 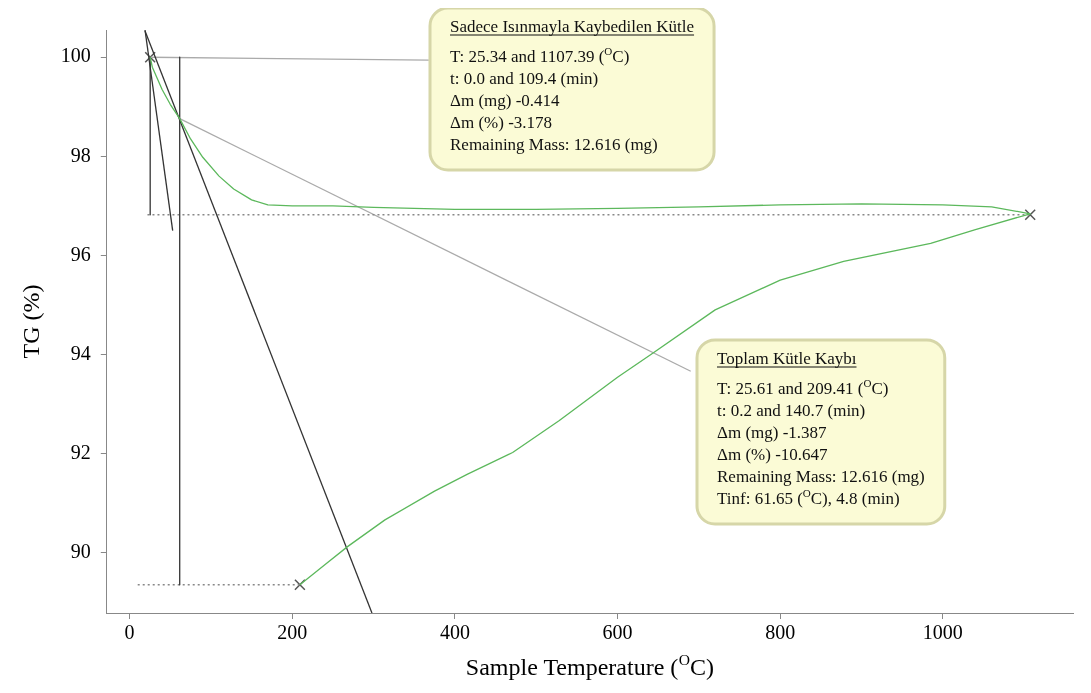 What do you see at coordinates (30, 321) in the screenshot?
I see `y-axis-title: TG (%)` at bounding box center [30, 321].